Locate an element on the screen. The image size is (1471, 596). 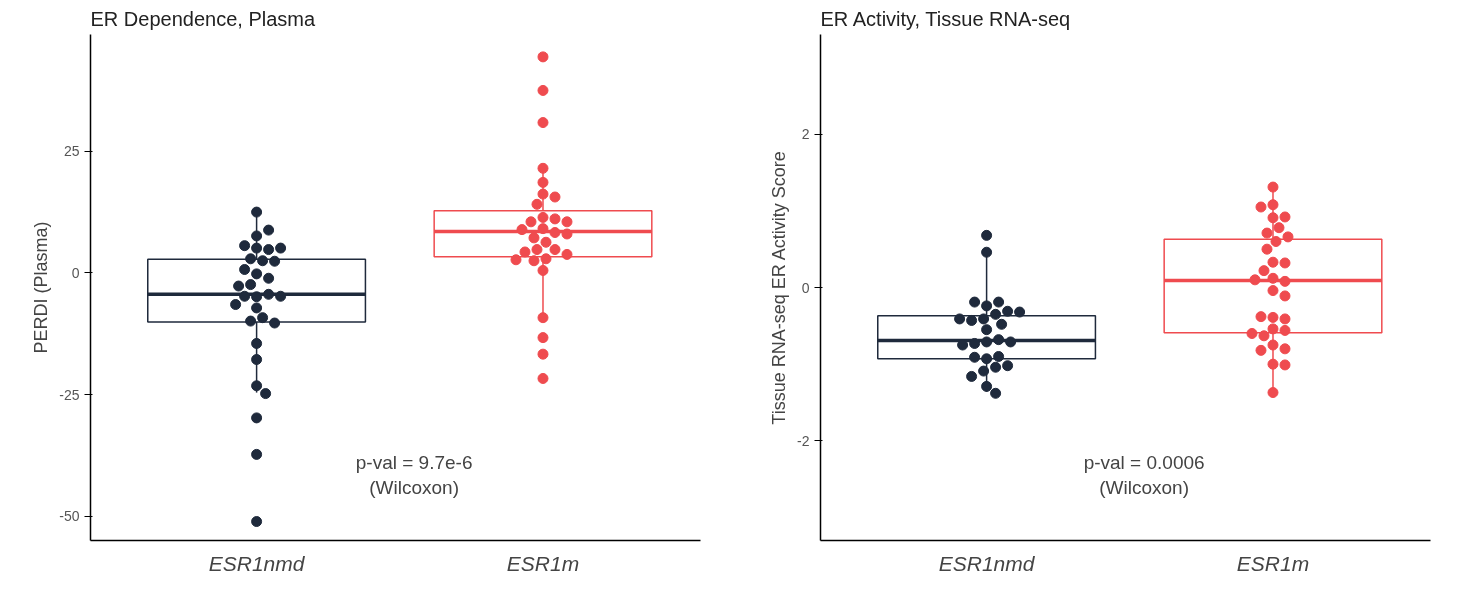
y-axis-title: Tissue RNA-seq ER Activity Score is located at coordinates (779, 288).